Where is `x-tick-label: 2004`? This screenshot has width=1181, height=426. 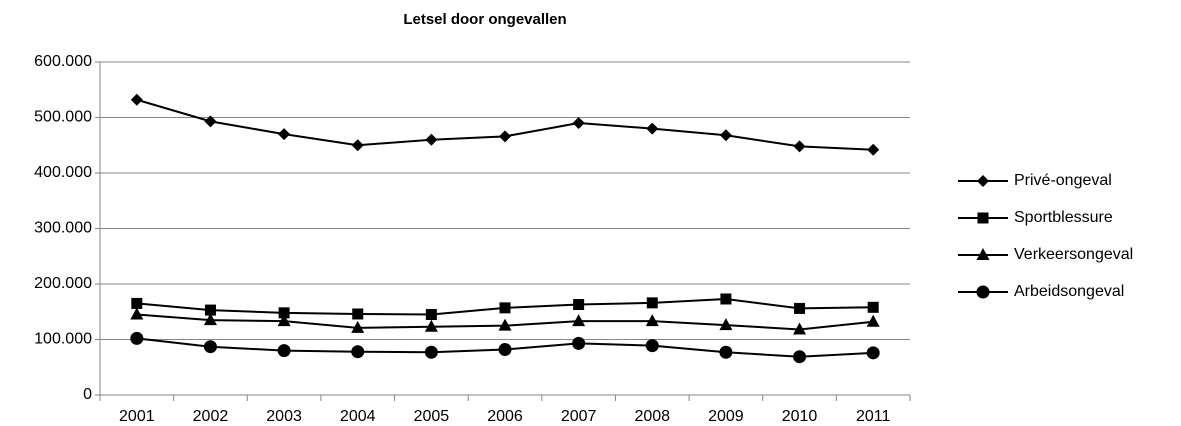 x-tick-label: 2004 is located at coordinates (358, 416).